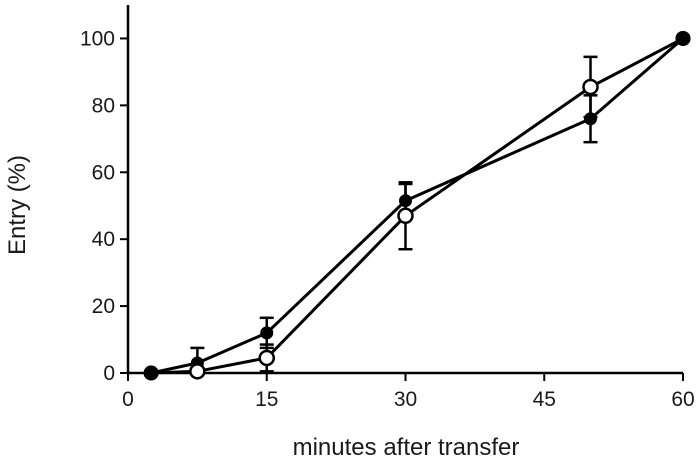  Describe the element at coordinates (406, 447) in the screenshot. I see `x-axis-title: minutes after transfer` at that location.